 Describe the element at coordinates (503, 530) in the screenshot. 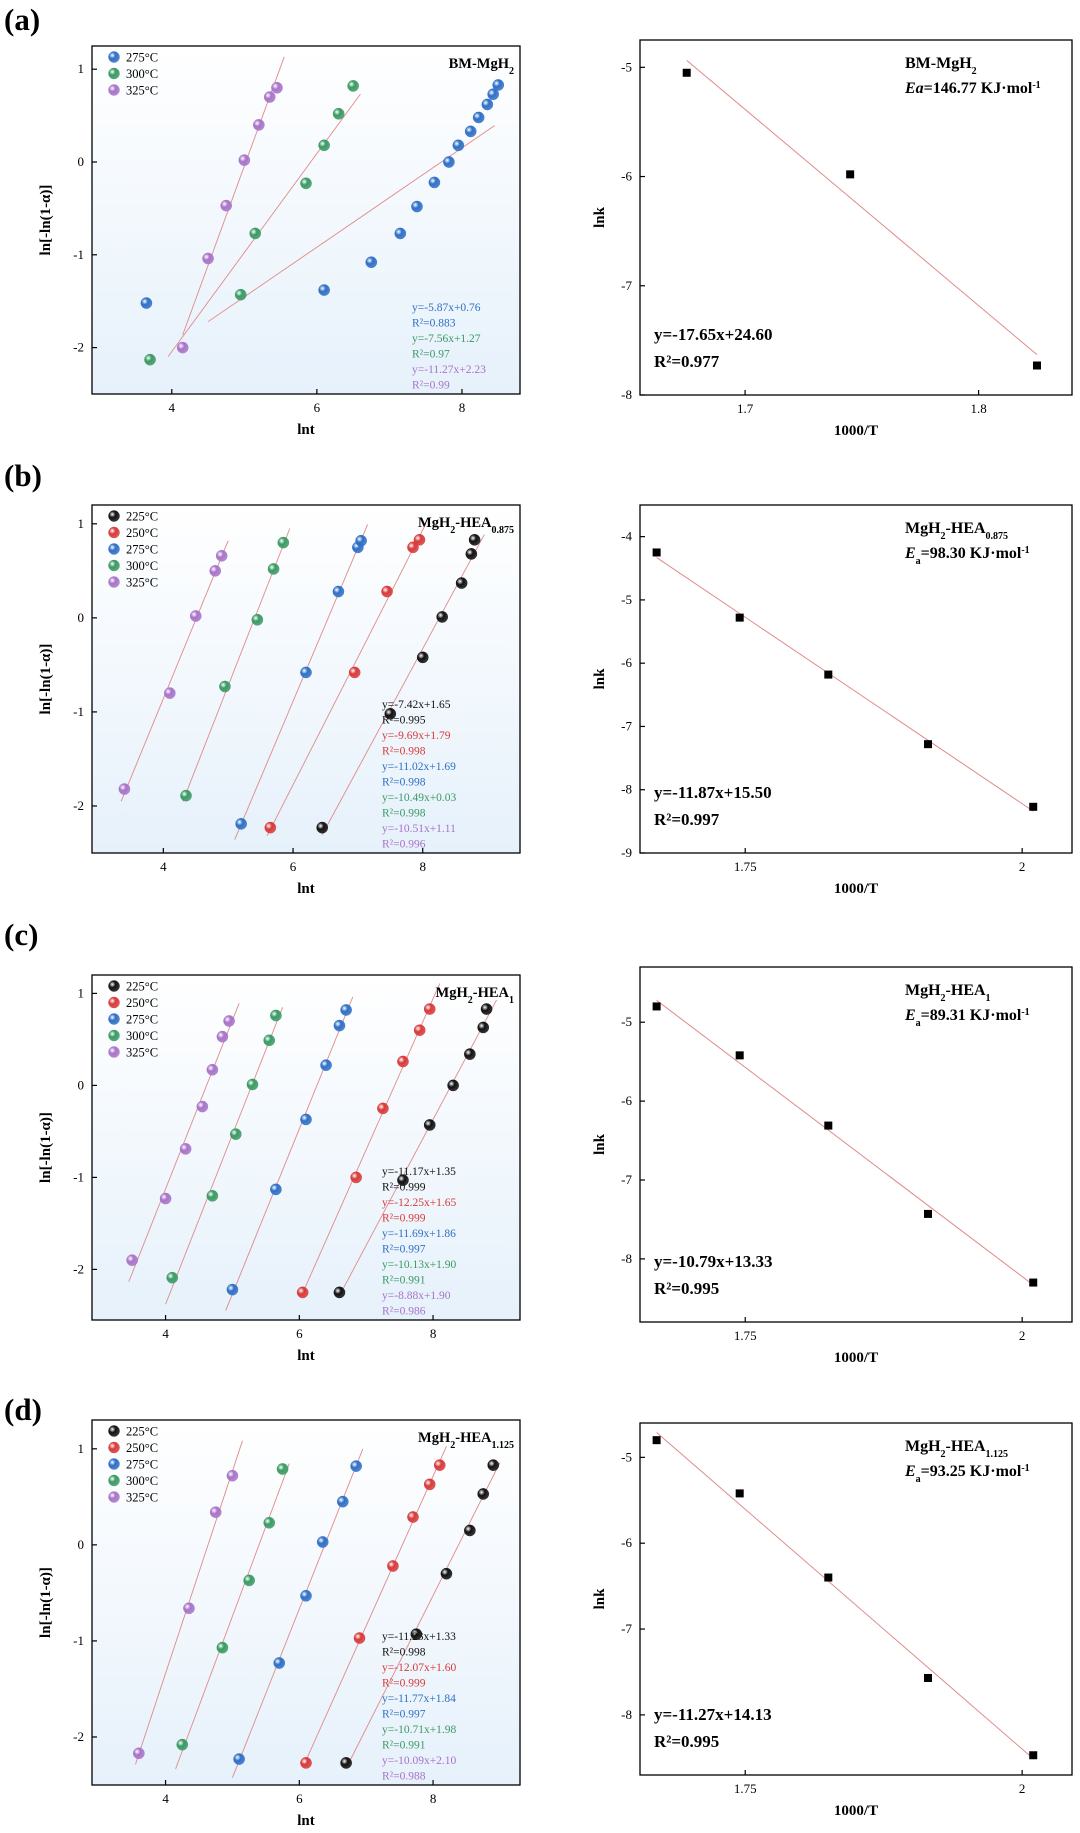

I see `text-part: 0.875` at that location.